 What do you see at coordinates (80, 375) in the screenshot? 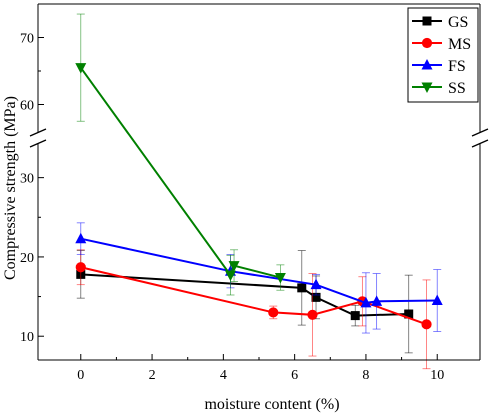
I see `x-tick-label: 0` at bounding box center [80, 375].